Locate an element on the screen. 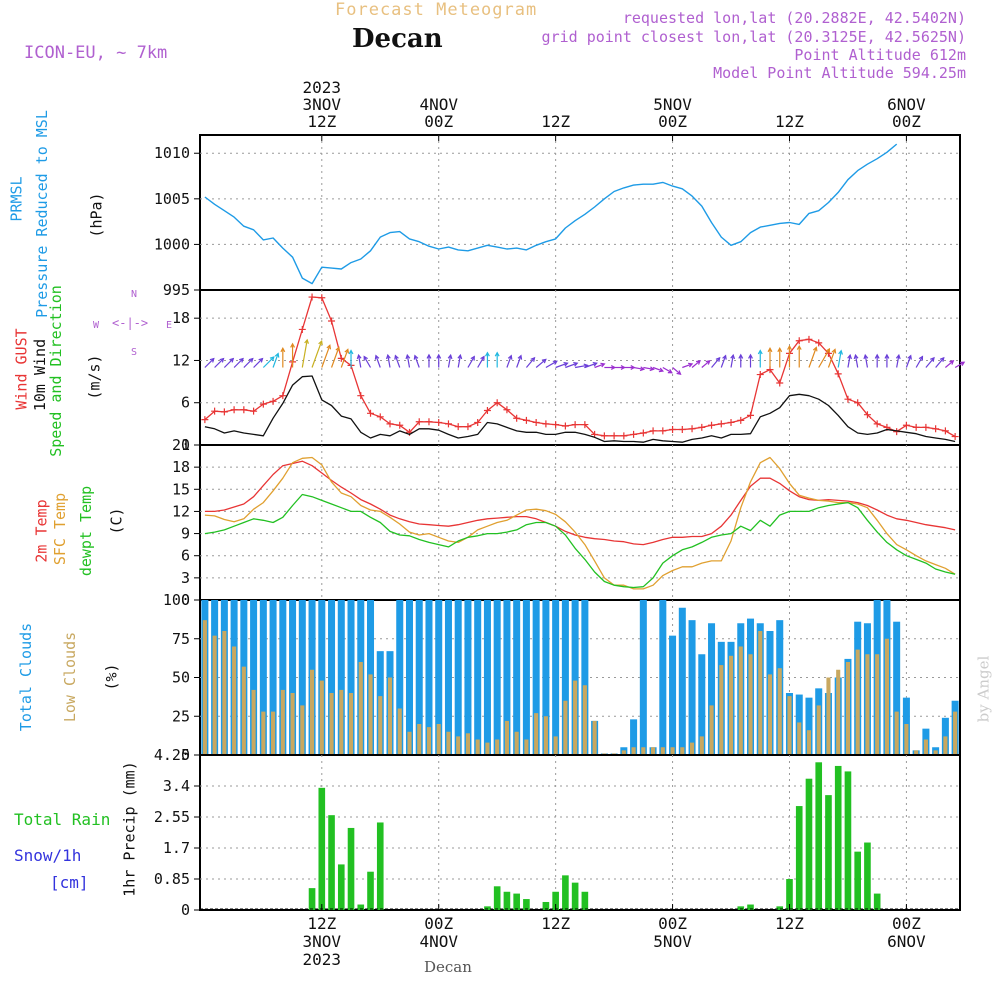  ytick-label-precipitation: 0 is located at coordinates (185, 910).